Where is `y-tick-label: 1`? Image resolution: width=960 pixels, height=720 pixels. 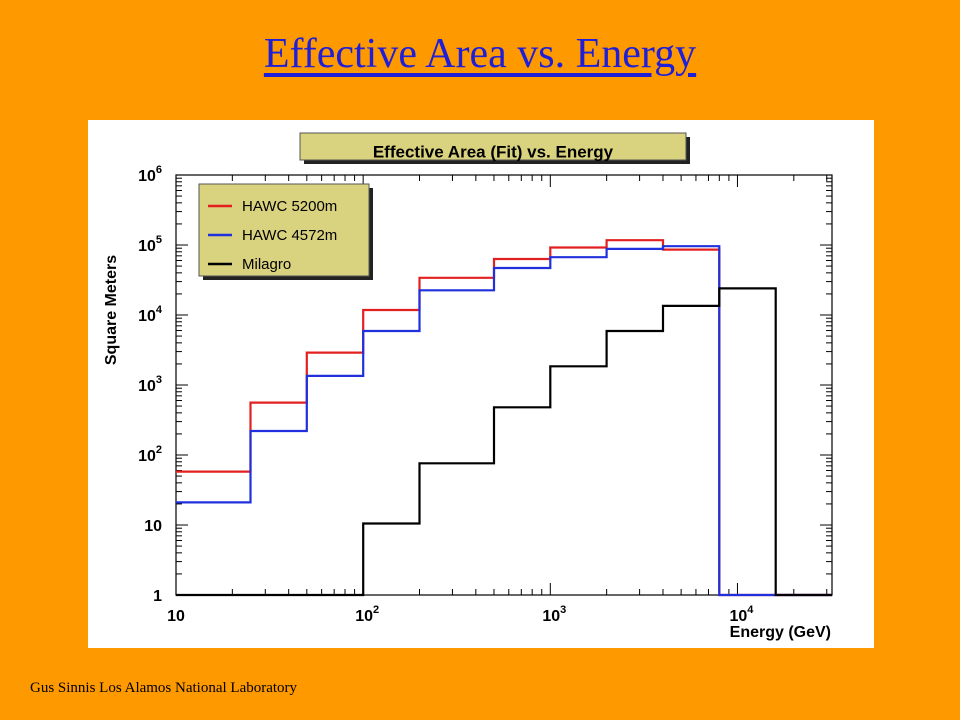 y-tick-label: 1 is located at coordinates (157, 596).